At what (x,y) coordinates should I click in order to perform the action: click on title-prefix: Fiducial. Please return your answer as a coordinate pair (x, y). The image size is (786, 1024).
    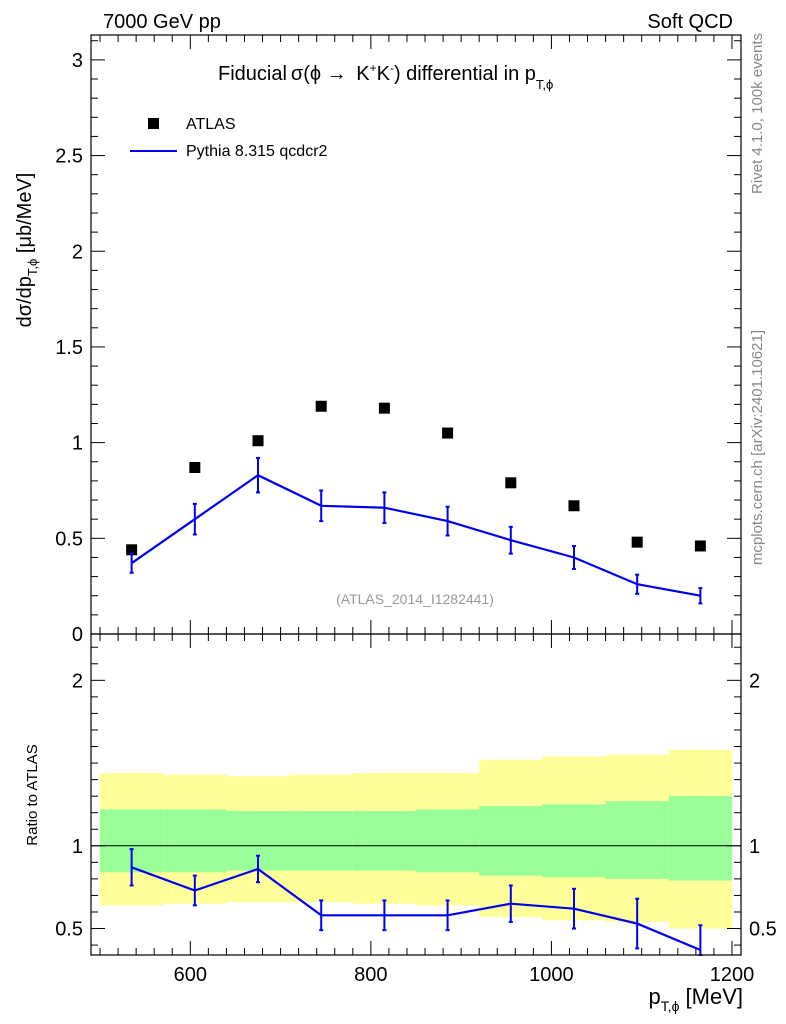
    Looking at the image, I should click on (252, 74).